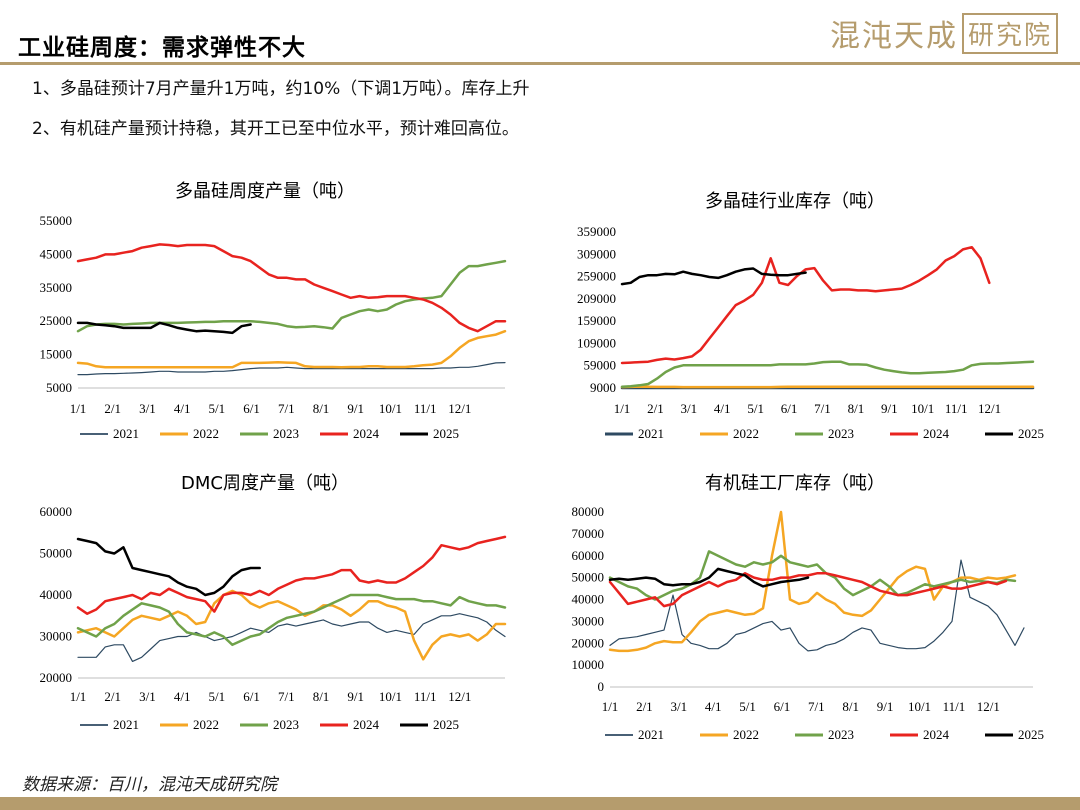 The width and height of the screenshot is (1080, 810). Describe the element at coordinates (275, 129) in the screenshot. I see `bullet-2: 2、有机硅产量预计持稳，其开工已至中位水平，预计难回高位。` at that location.